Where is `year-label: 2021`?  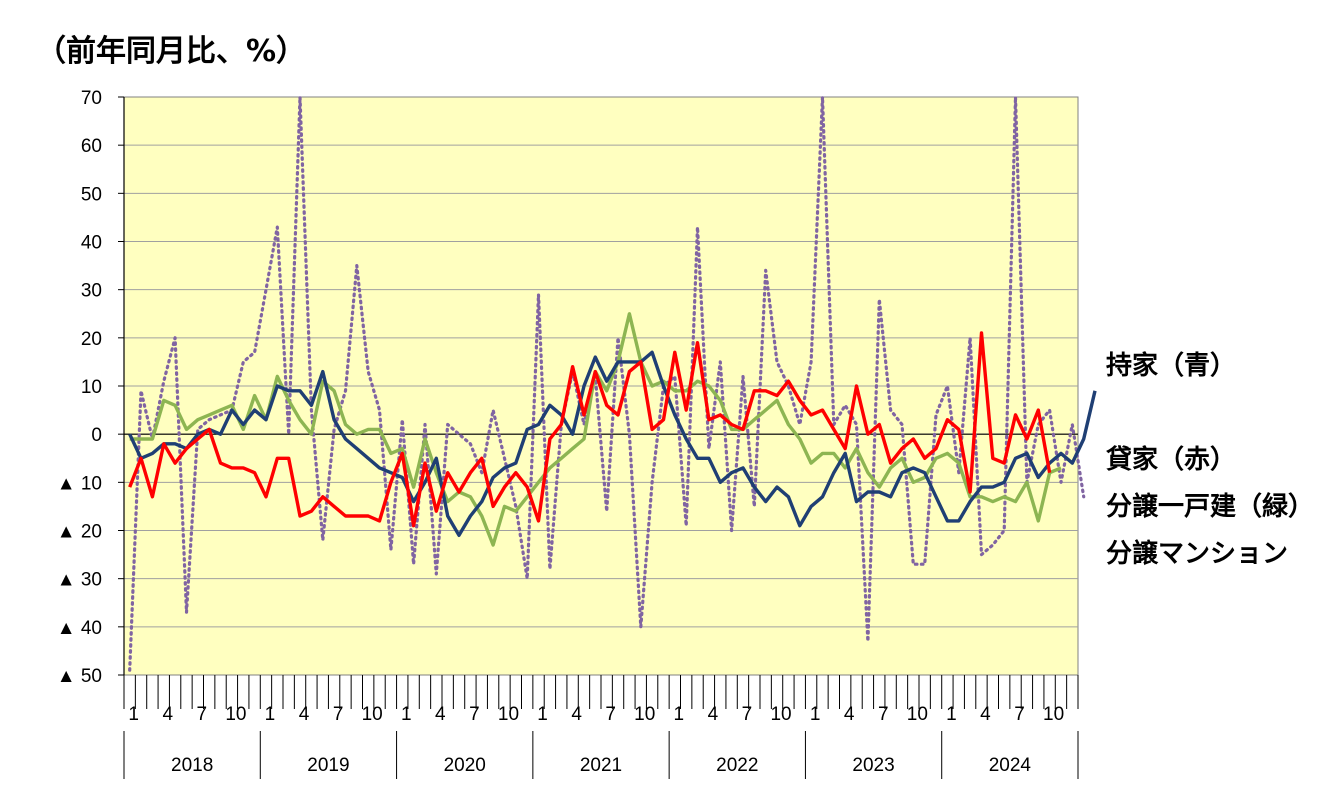
year-label: 2021 is located at coordinates (601, 765).